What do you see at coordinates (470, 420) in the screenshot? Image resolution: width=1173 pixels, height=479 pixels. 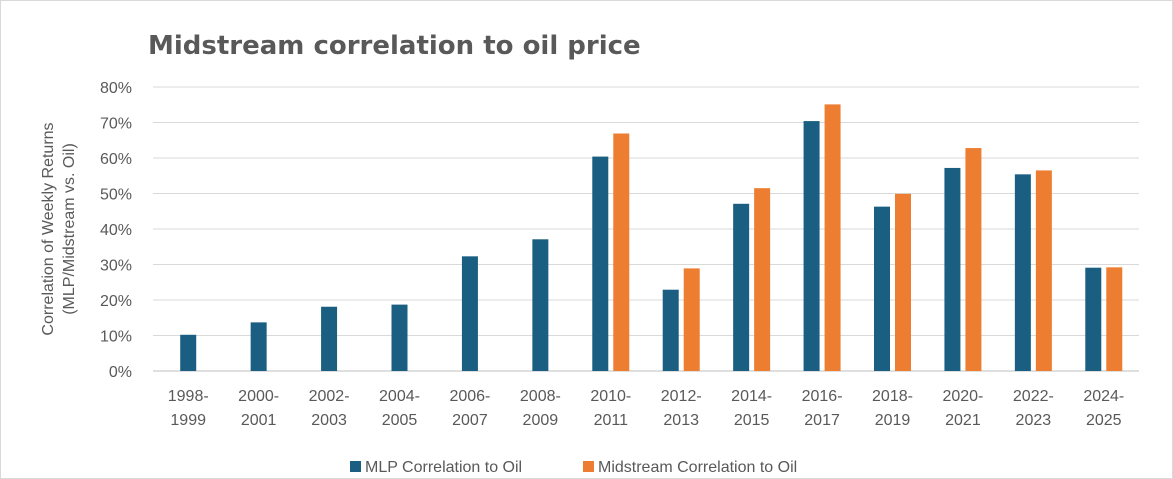 I see `x-tick-label: 2007` at bounding box center [470, 420].